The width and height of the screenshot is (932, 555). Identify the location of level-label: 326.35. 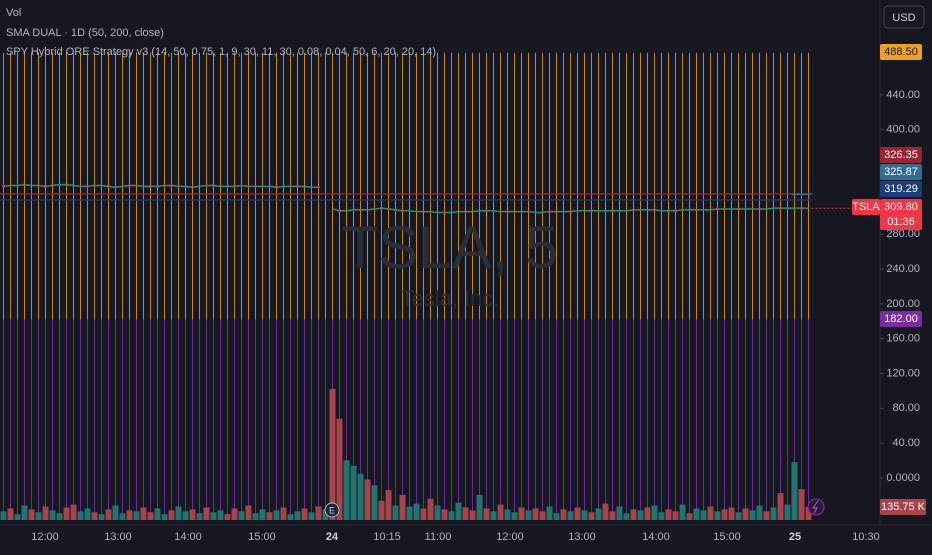
(901, 155).